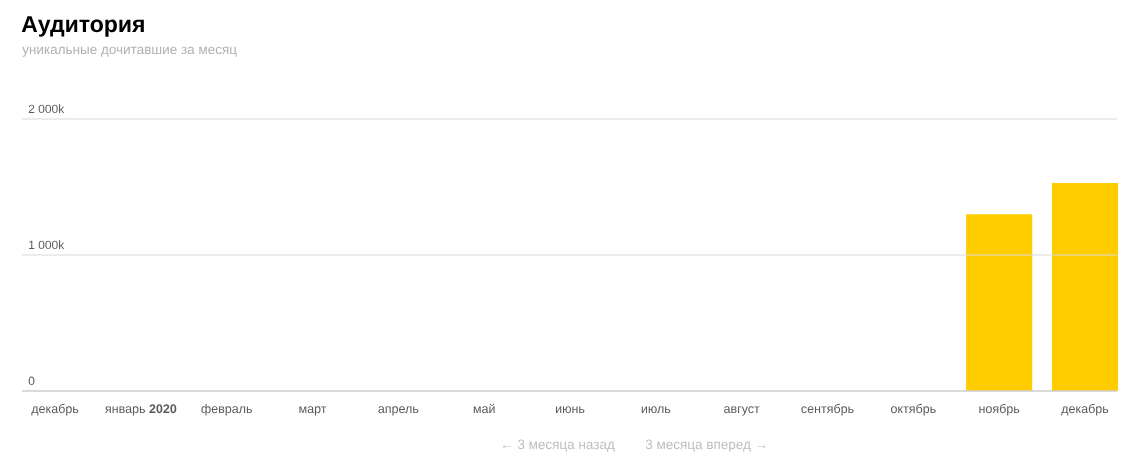 The height and width of the screenshot is (456, 1148). Describe the element at coordinates (226, 409) in the screenshot. I see `x-tick-label: февраль` at that location.